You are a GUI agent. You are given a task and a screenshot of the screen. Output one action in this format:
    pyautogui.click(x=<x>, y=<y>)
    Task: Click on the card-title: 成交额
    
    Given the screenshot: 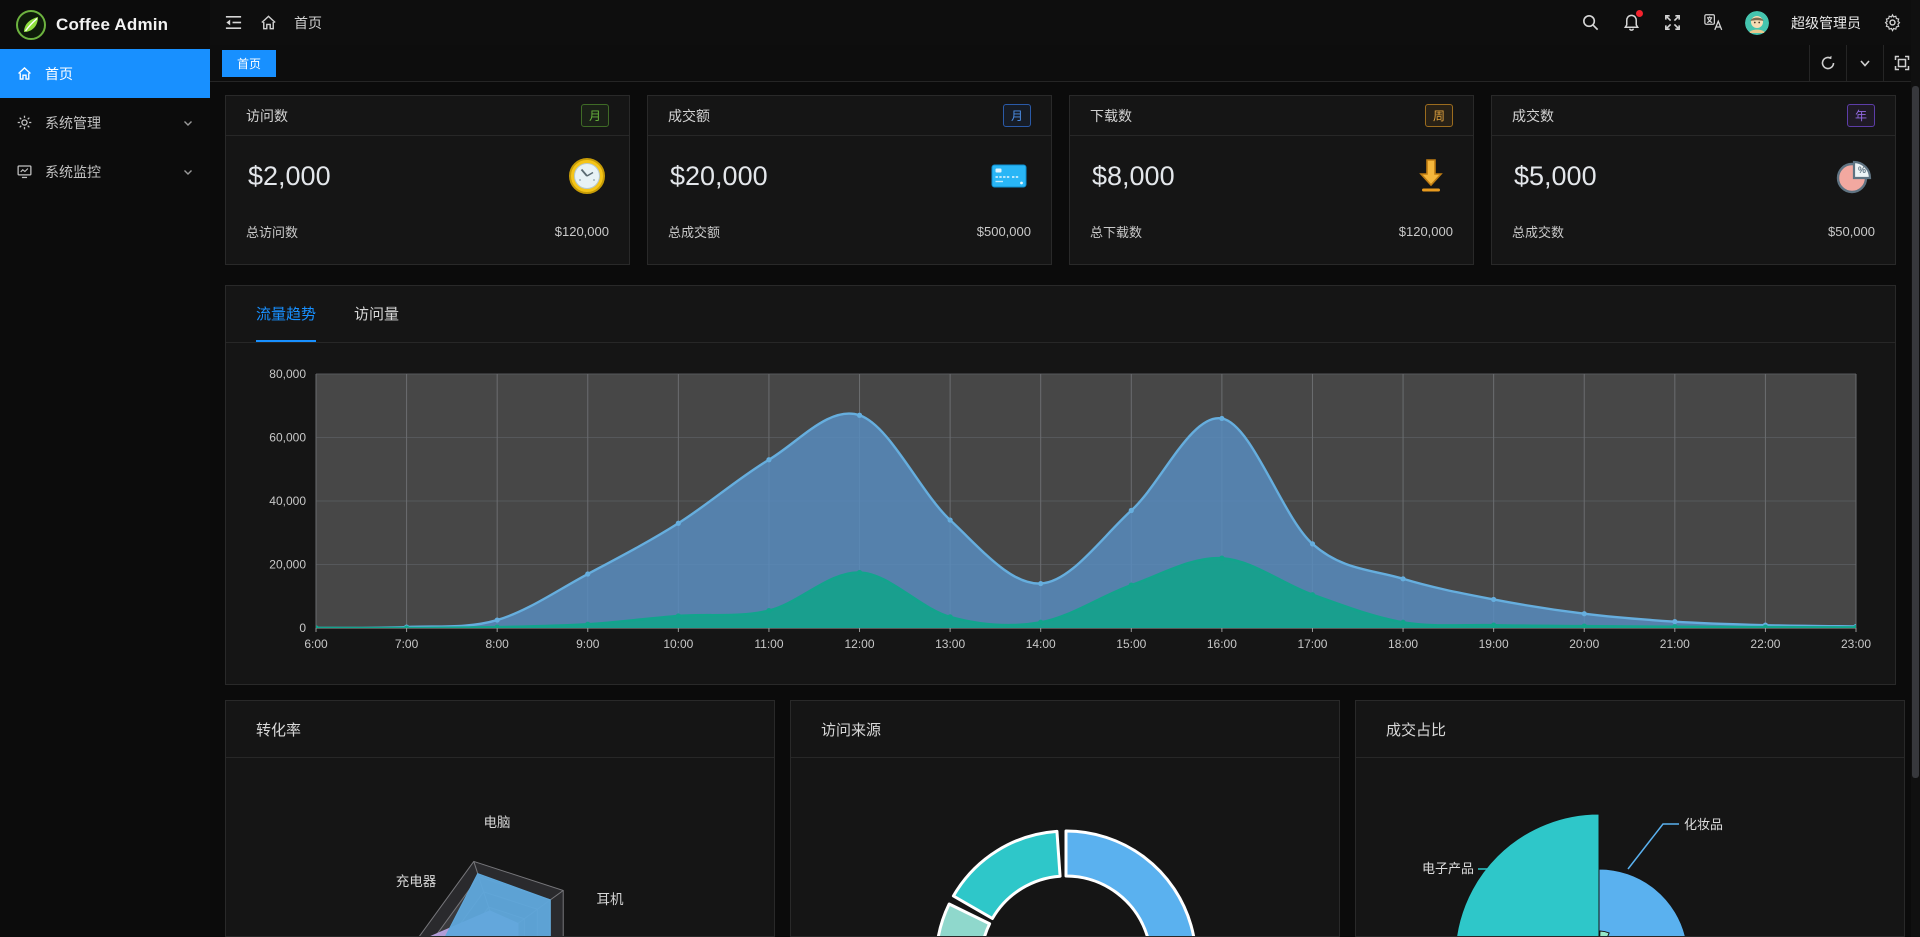 What is the action you would take?
    pyautogui.click(x=689, y=115)
    